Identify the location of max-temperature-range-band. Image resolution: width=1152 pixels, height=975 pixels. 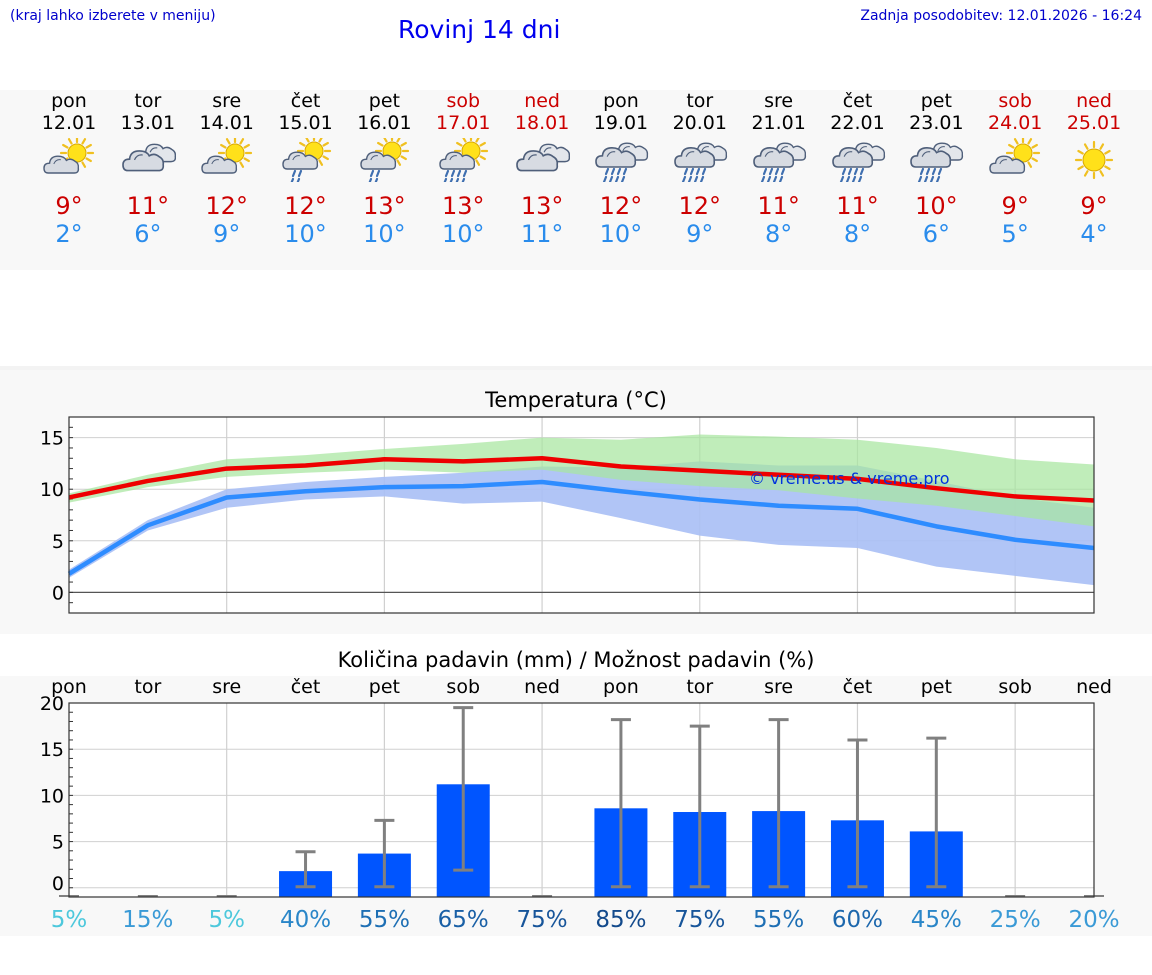
(581, 480).